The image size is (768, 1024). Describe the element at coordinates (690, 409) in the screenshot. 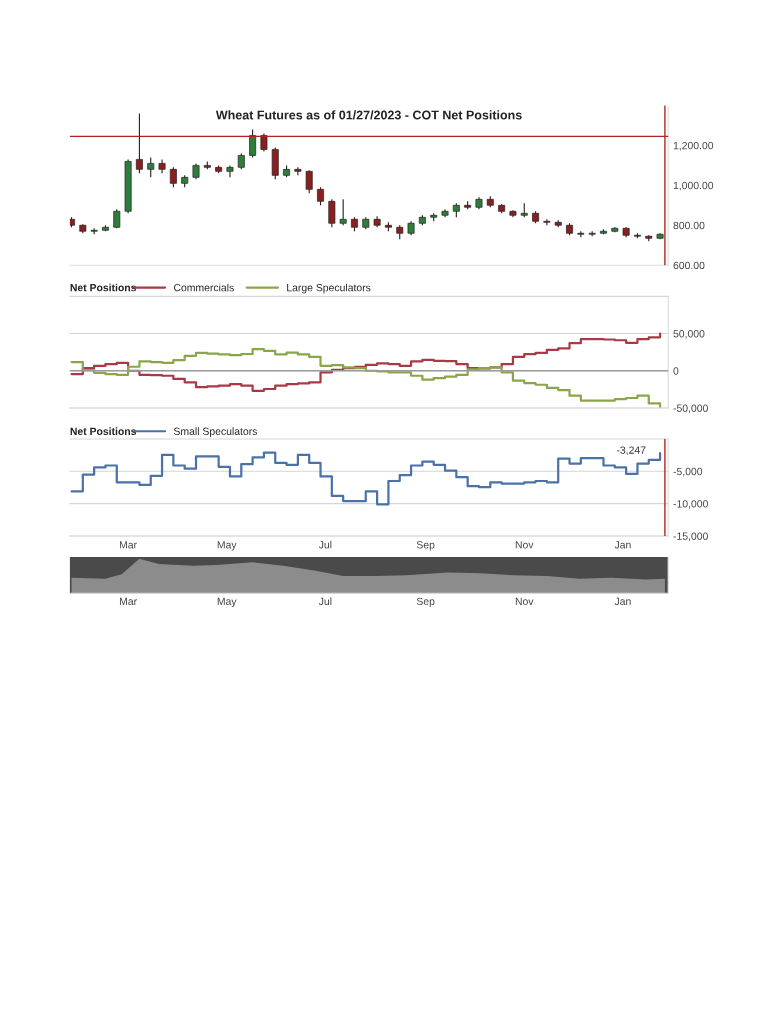

I see `y-tick-label: -50,000` at that location.